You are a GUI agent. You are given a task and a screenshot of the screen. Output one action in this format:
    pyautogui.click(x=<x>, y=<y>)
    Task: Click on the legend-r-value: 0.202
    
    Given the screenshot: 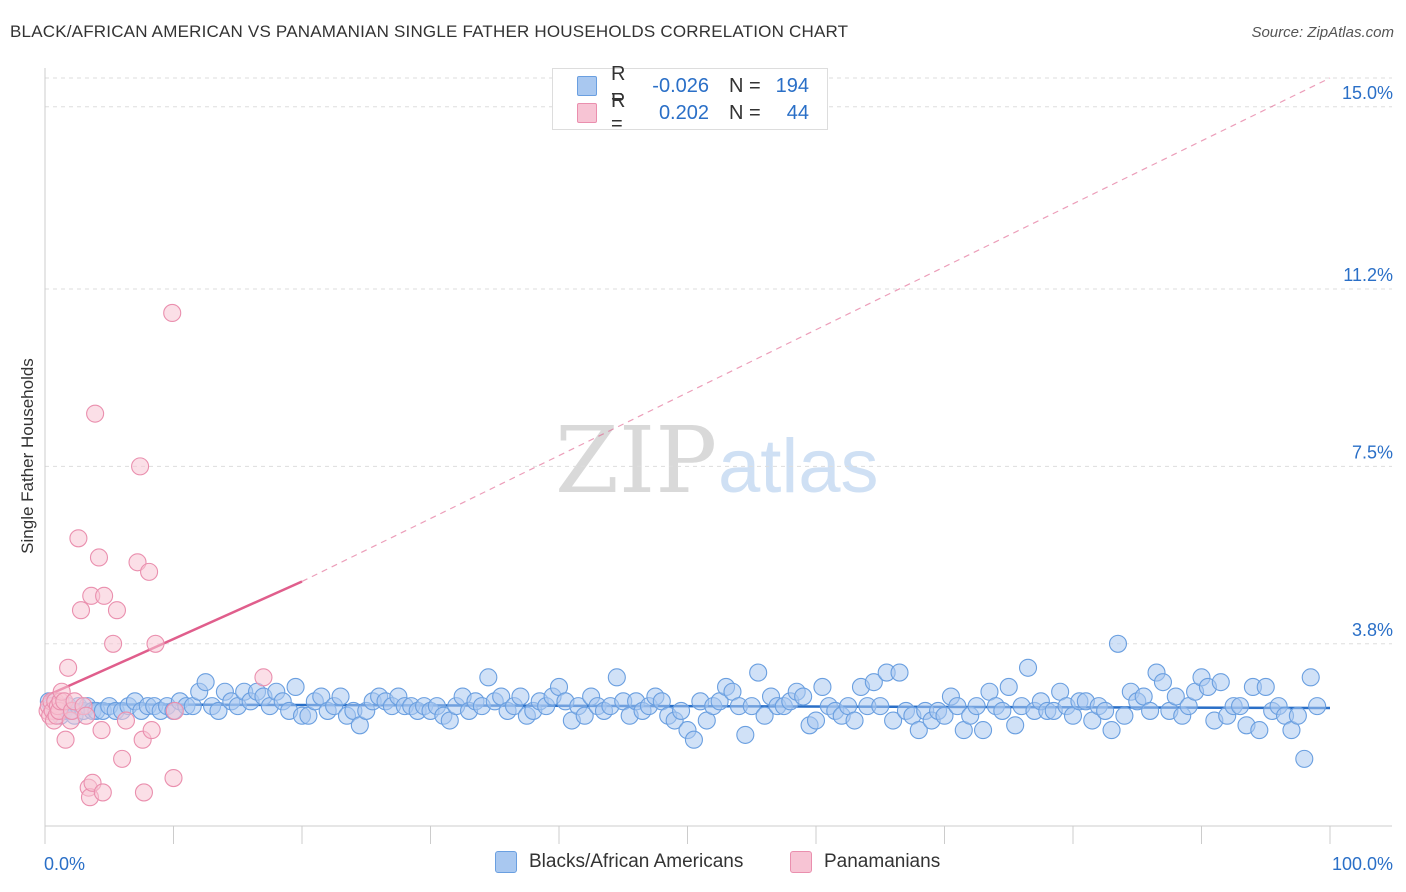 What is the action you would take?
    pyautogui.click(x=683, y=112)
    